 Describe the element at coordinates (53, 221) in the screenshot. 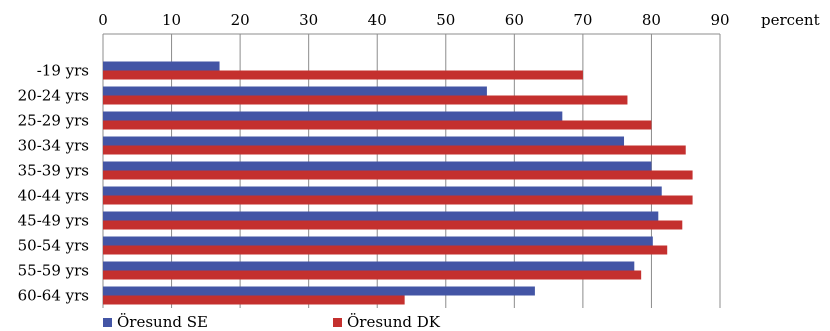

I see `category-label: 45-49 yrs` at that location.